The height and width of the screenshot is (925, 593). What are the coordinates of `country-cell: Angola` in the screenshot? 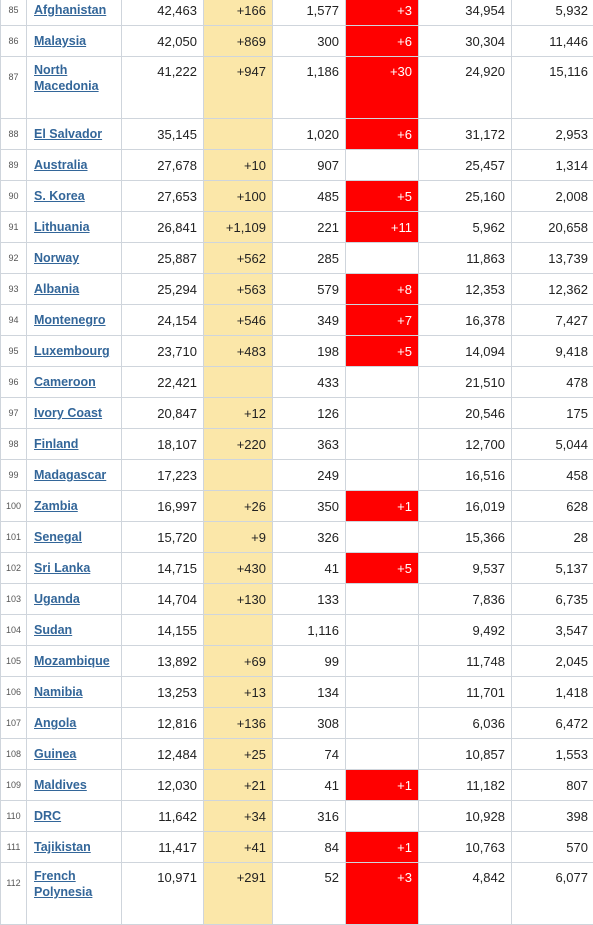 It's located at (74, 723).